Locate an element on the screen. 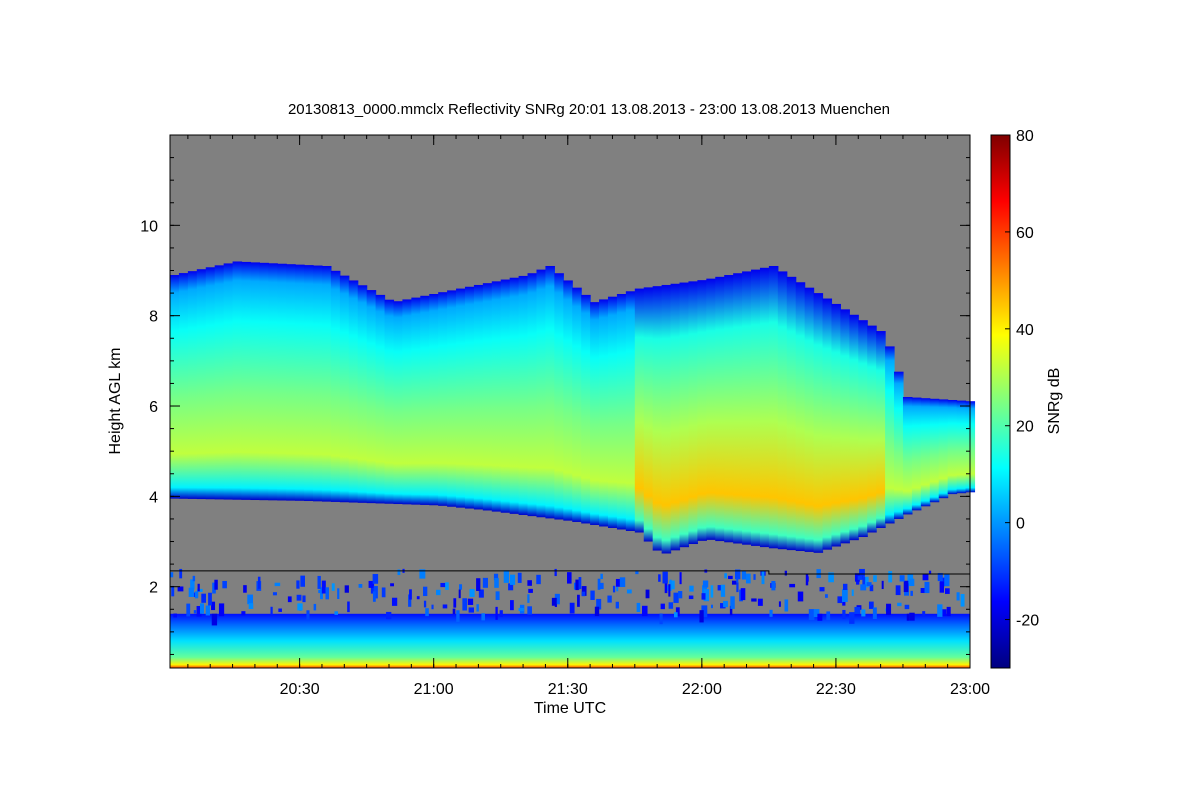  colorbar-tick-label: 20 is located at coordinates (1025, 427).